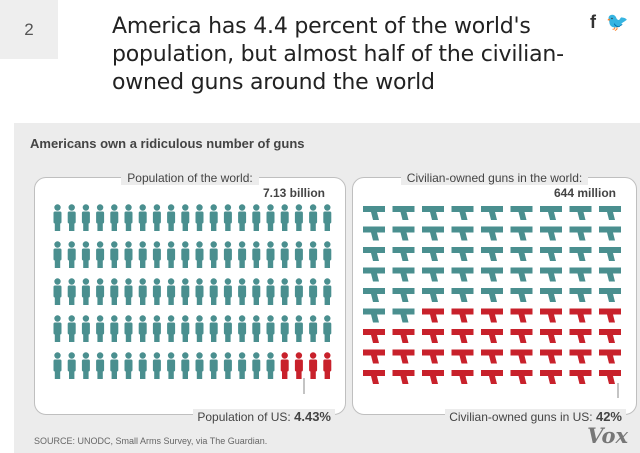  Describe the element at coordinates (29, 29) in the screenshot. I see `item-number: 2` at that location.